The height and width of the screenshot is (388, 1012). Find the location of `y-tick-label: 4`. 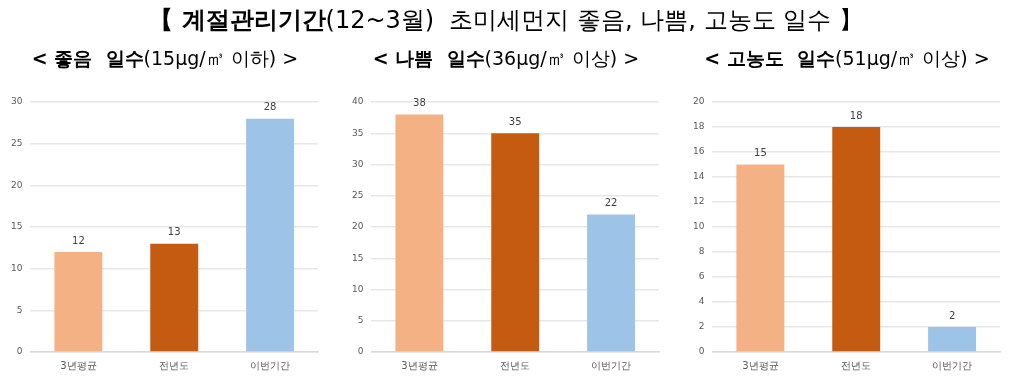

y-tick-label: 4 is located at coordinates (701, 301).